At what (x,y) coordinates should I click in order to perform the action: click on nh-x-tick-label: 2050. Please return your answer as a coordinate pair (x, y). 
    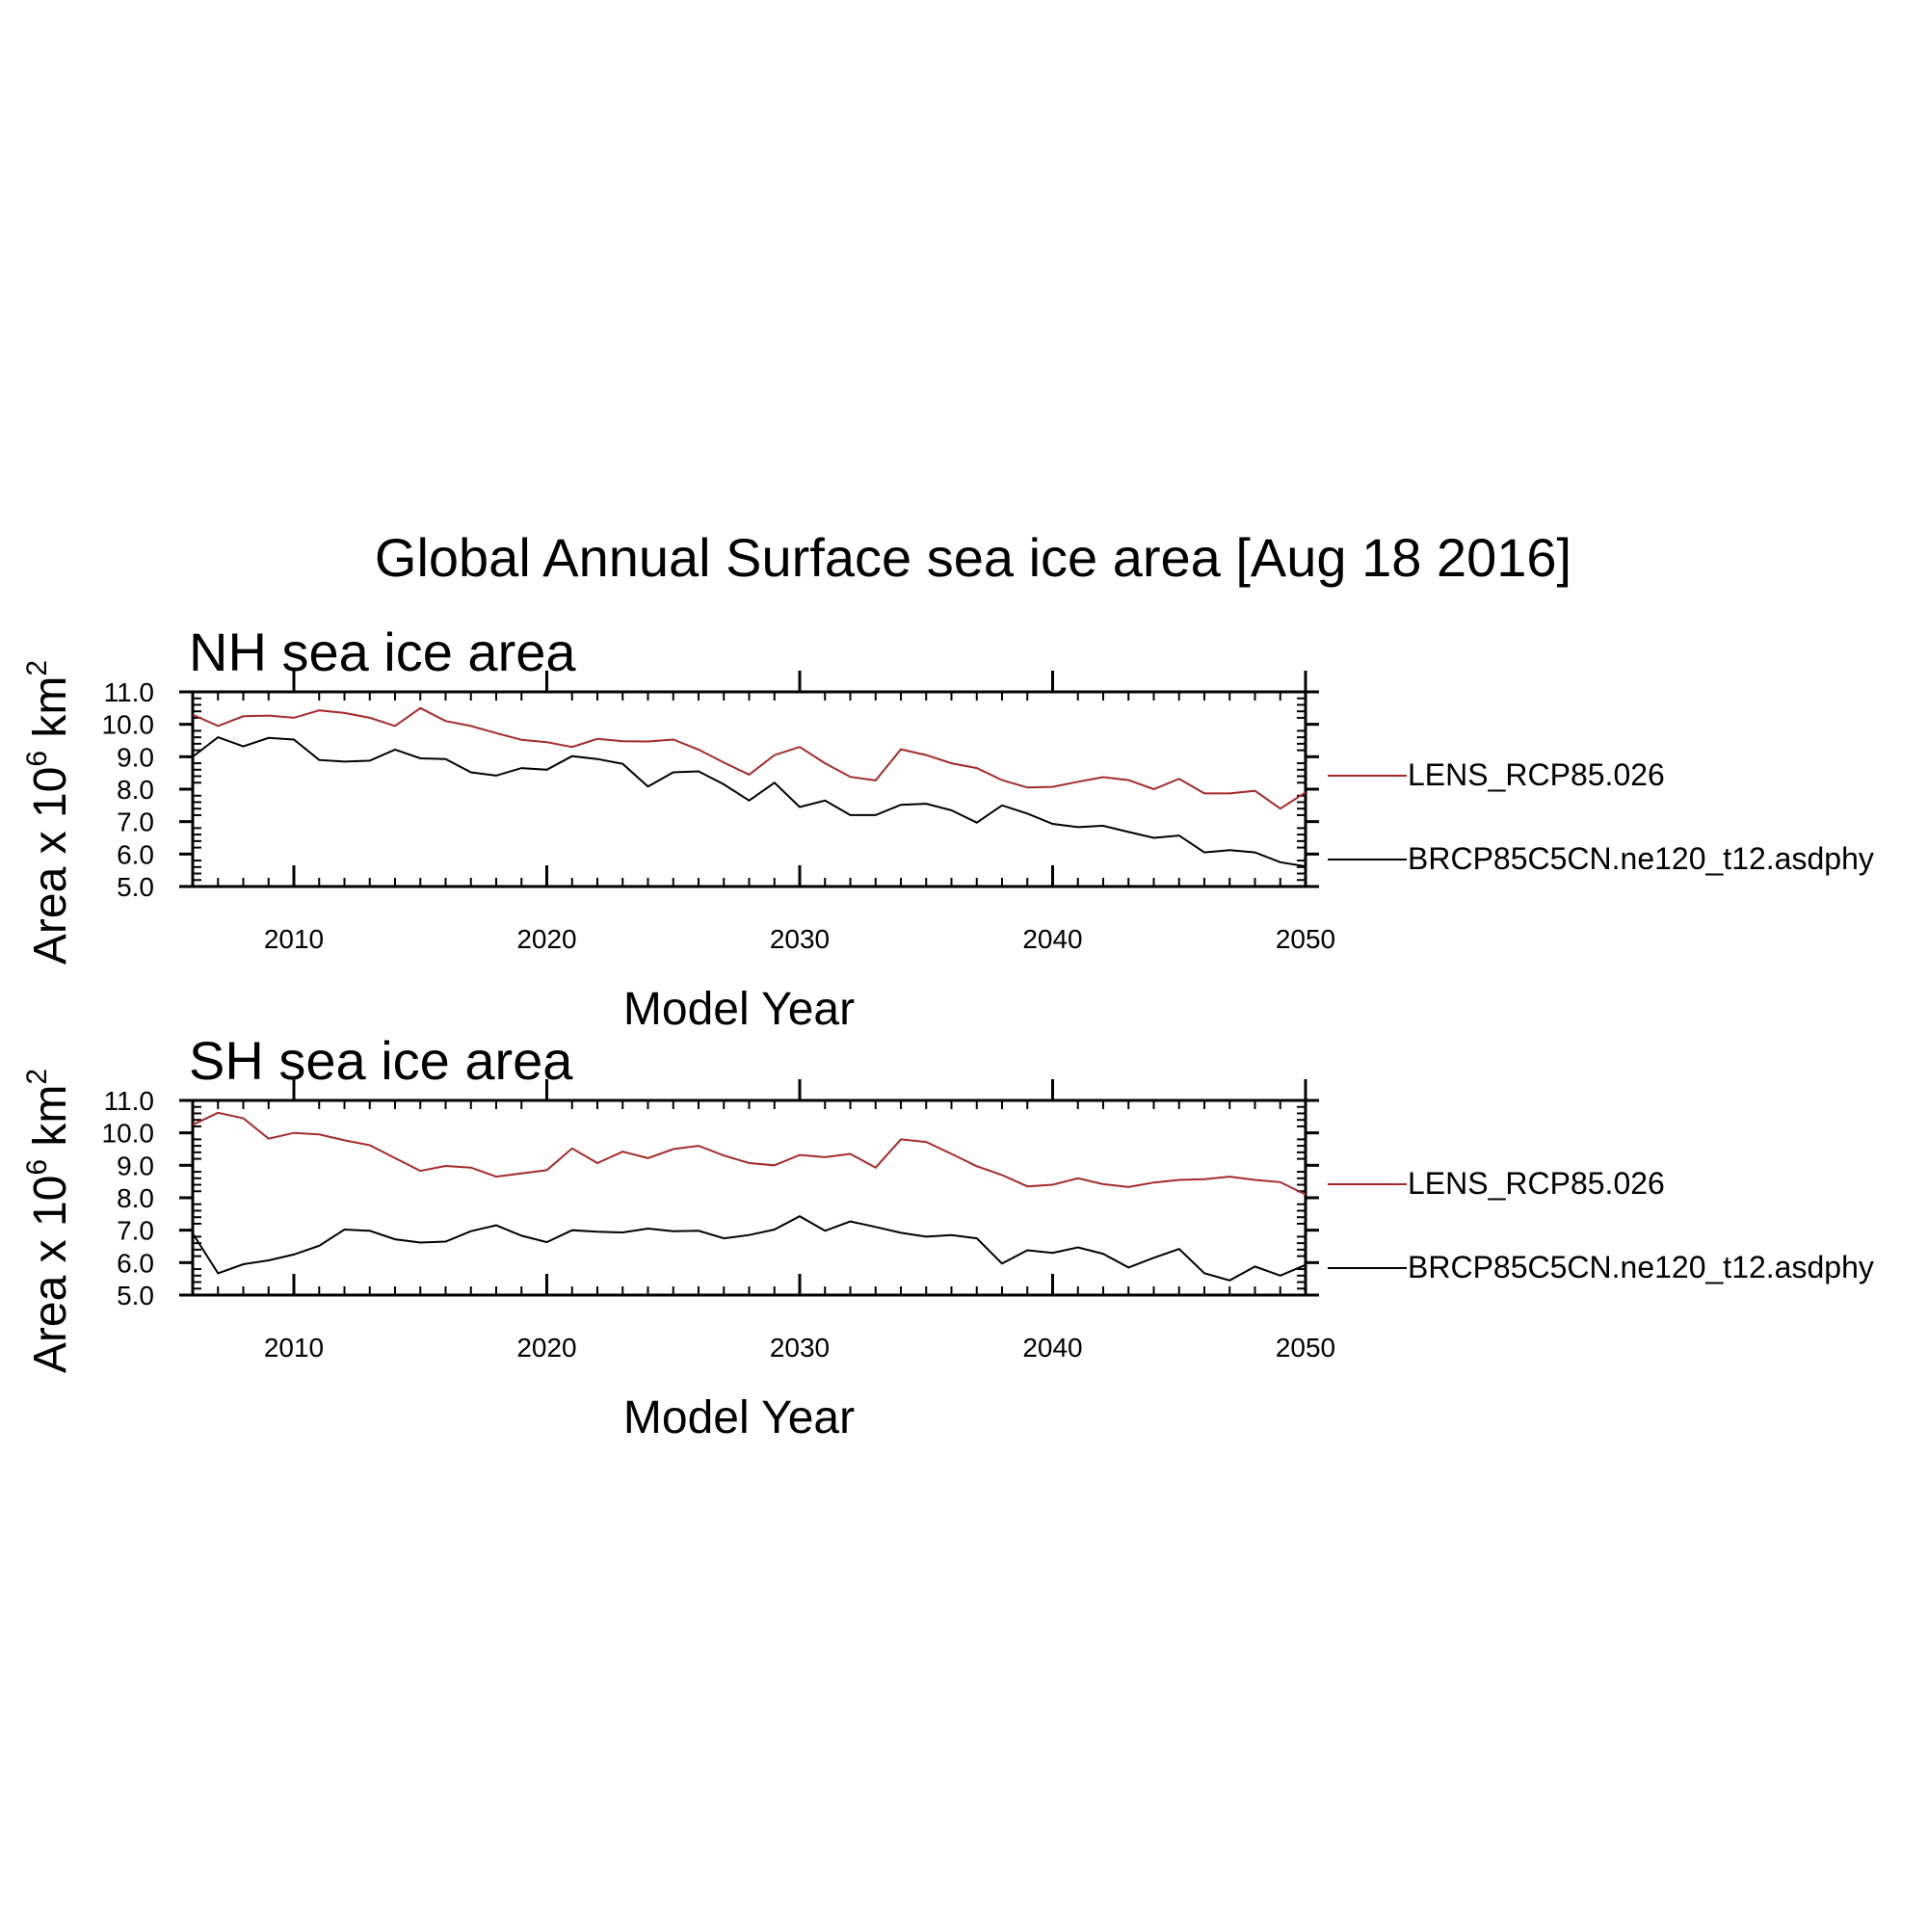
    Looking at the image, I should click on (1305, 939).